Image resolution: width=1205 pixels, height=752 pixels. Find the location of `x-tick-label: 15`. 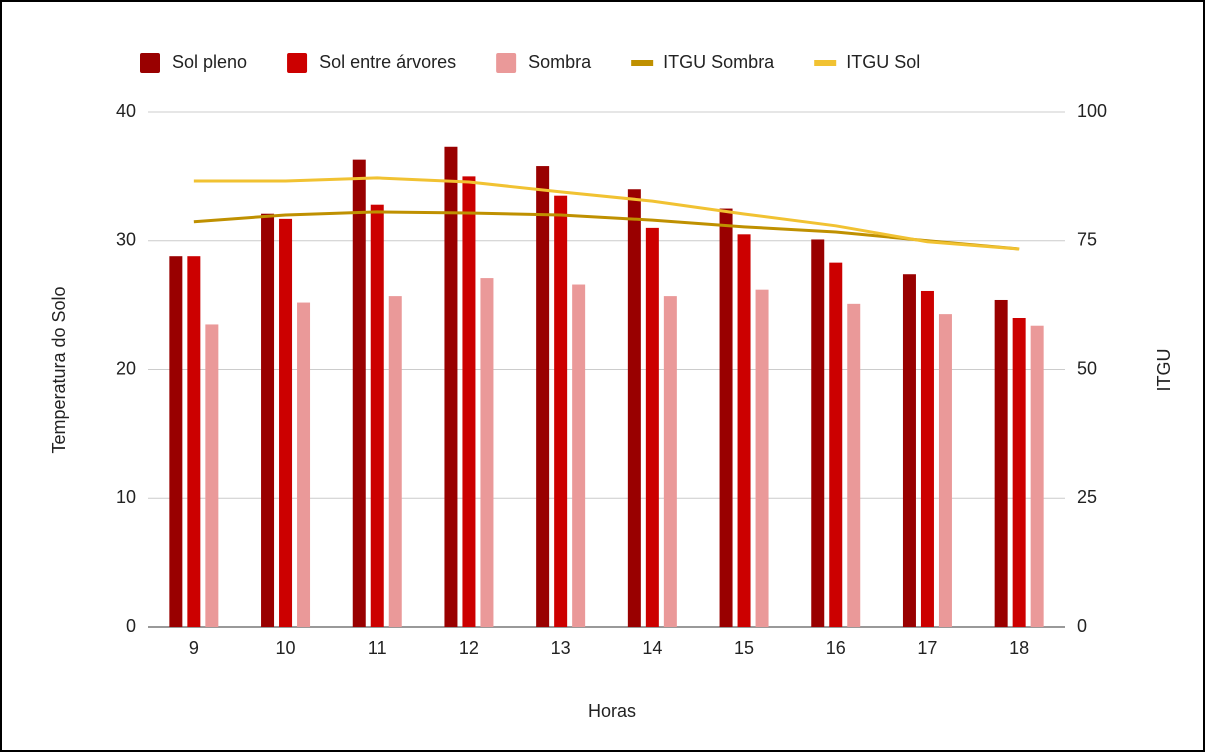

x-tick-label: 15 is located at coordinates (744, 648).